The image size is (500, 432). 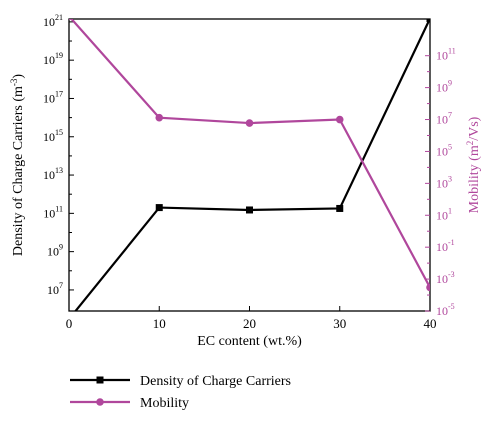 I want to click on left-tick-label: 10¹³, so click(x=53, y=174).